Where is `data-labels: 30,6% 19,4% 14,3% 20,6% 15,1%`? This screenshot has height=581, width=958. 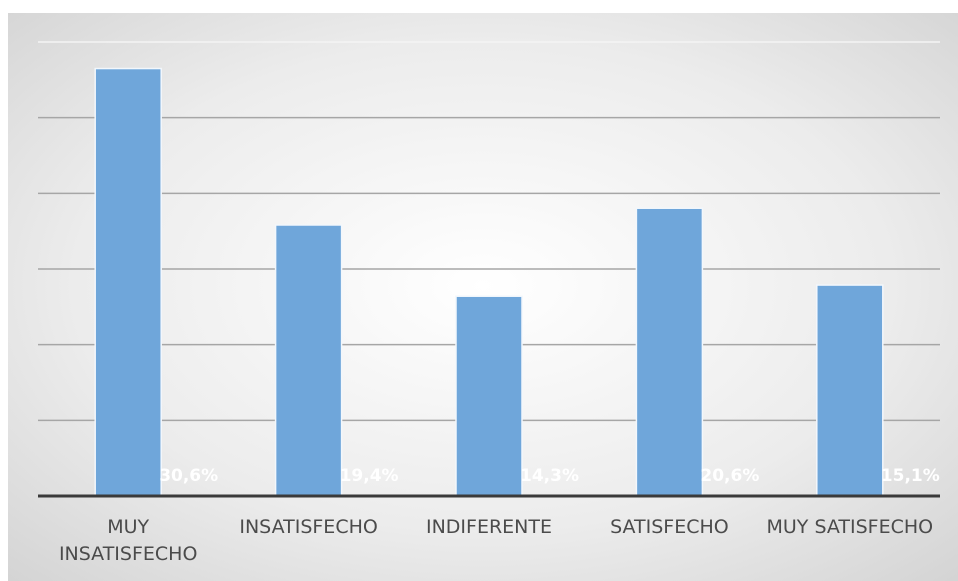 data-labels: 30,6% 19,4% 14,3% 20,6% 15,1% is located at coordinates (549, 476).